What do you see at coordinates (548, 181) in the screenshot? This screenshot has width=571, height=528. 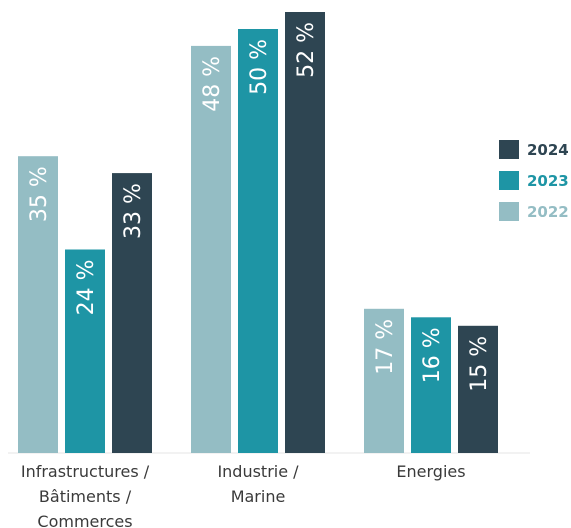 I see `legend-label-2023: 2023` at bounding box center [548, 181].